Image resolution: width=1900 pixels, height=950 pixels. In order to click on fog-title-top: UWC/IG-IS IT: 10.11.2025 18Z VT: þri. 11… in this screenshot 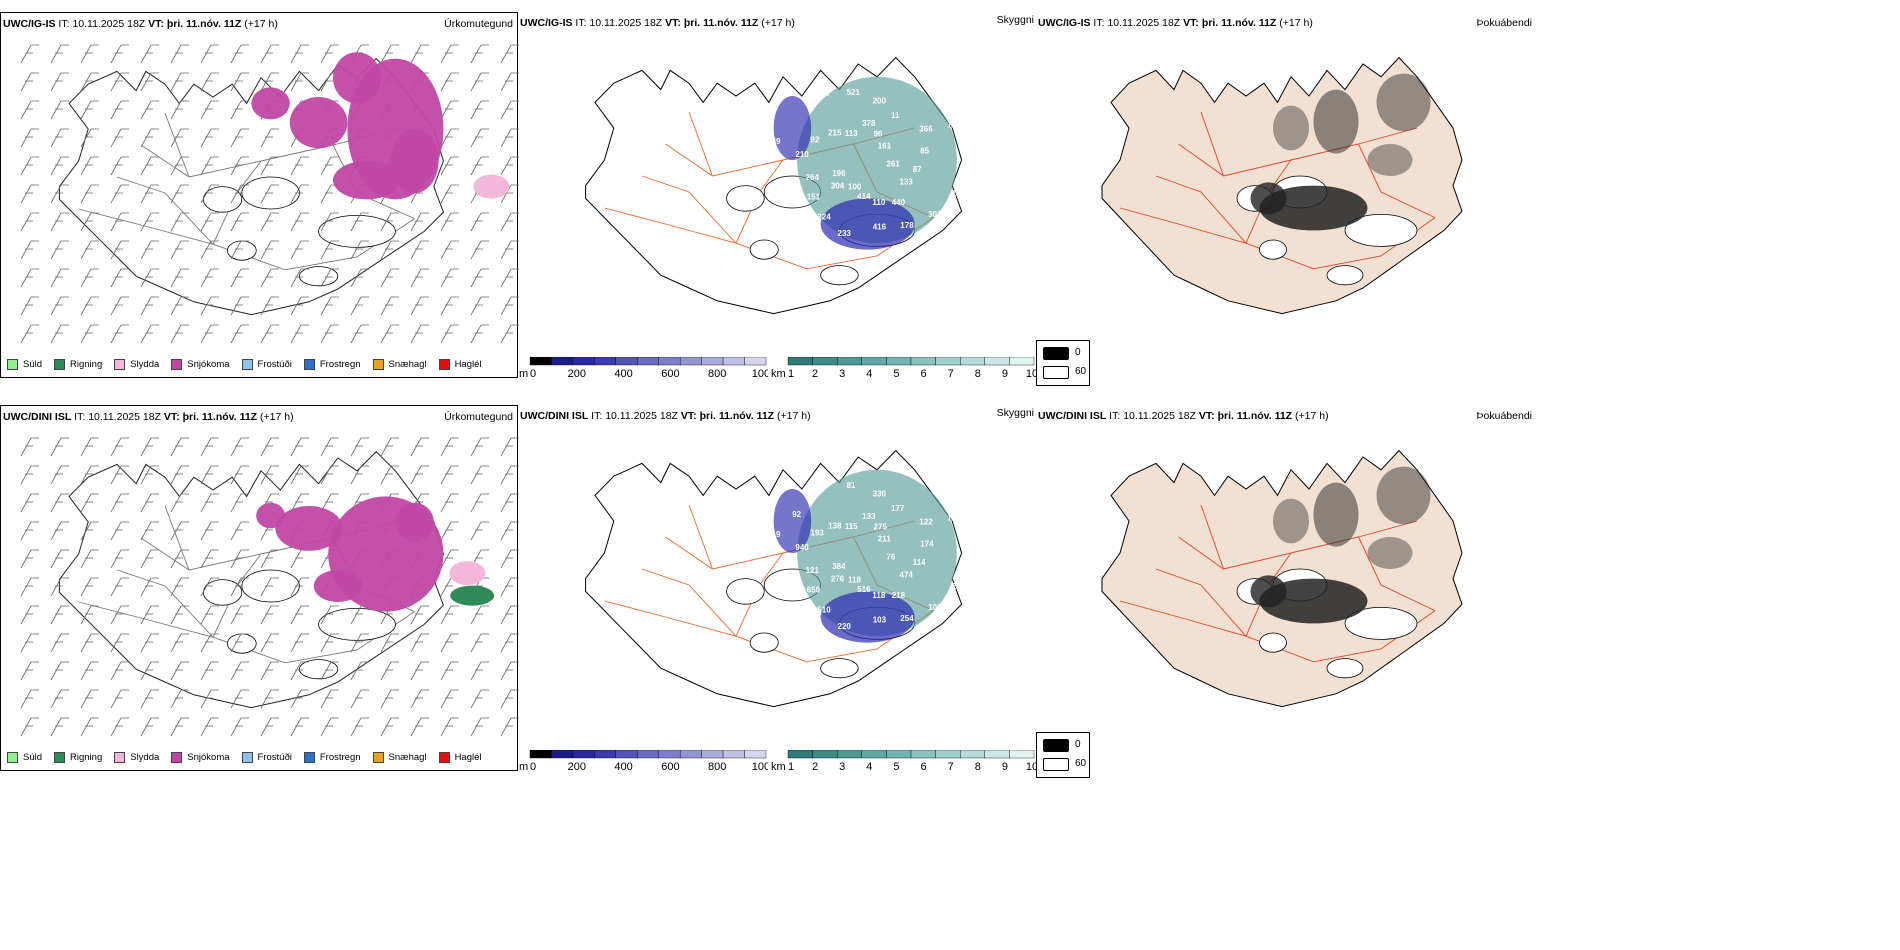, I will do `click(1175, 23)`.